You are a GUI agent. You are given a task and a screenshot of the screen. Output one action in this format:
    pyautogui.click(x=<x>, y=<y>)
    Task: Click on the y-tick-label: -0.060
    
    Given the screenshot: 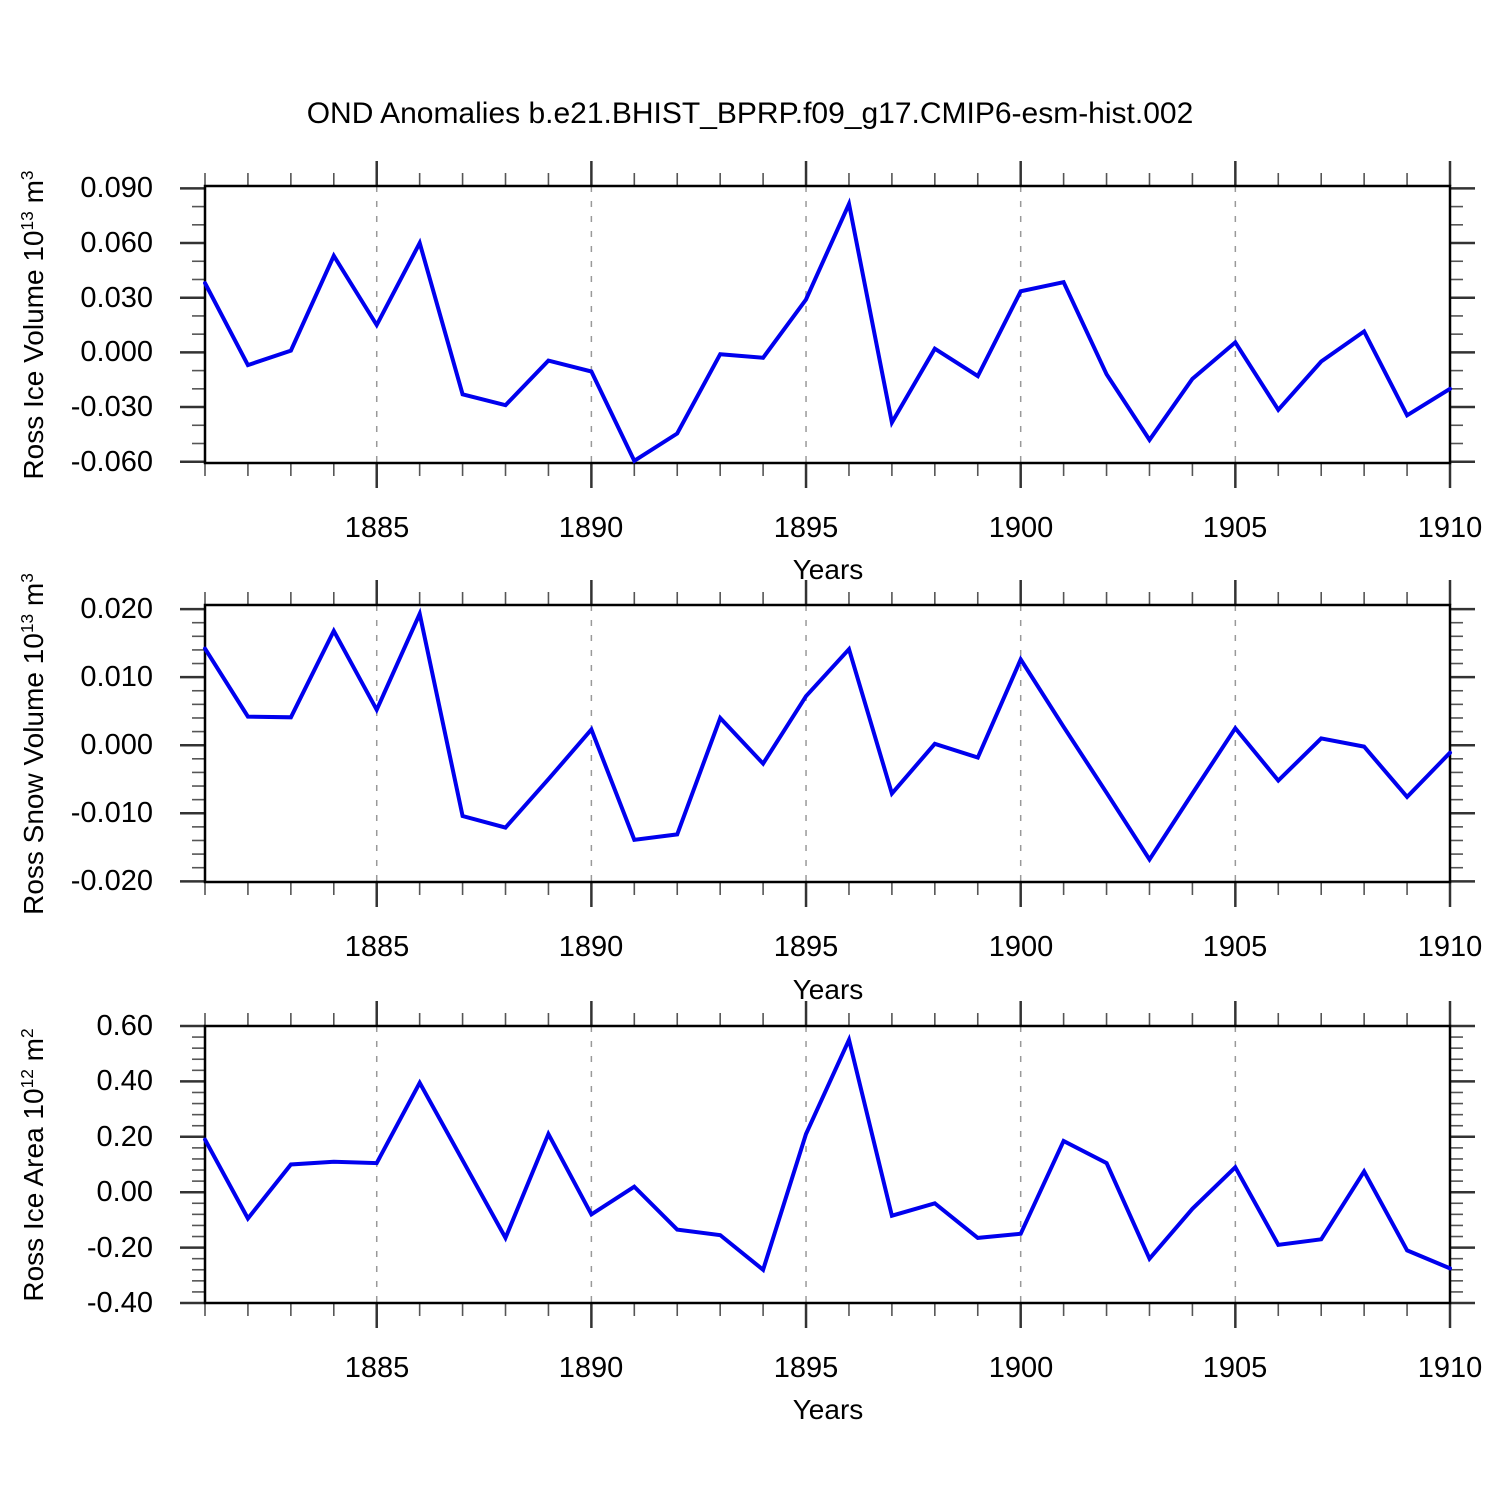 What is the action you would take?
    pyautogui.click(x=111, y=462)
    